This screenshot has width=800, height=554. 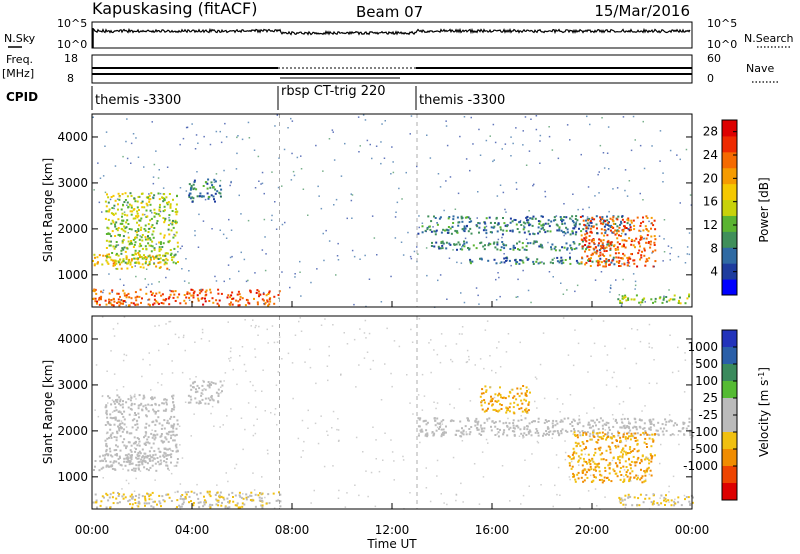 What do you see at coordinates (333, 91) in the screenshot?
I see `cpid-segment-2: rbsp CT-trig 220` at bounding box center [333, 91].